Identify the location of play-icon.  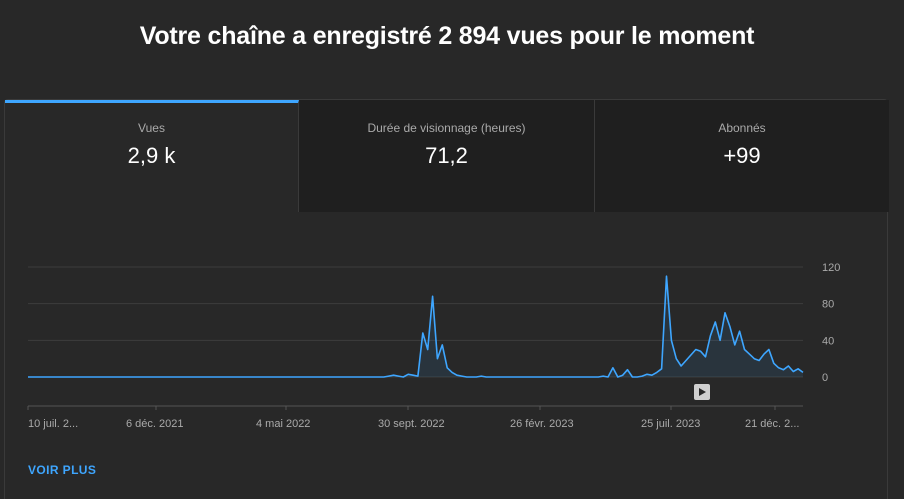
(702, 392).